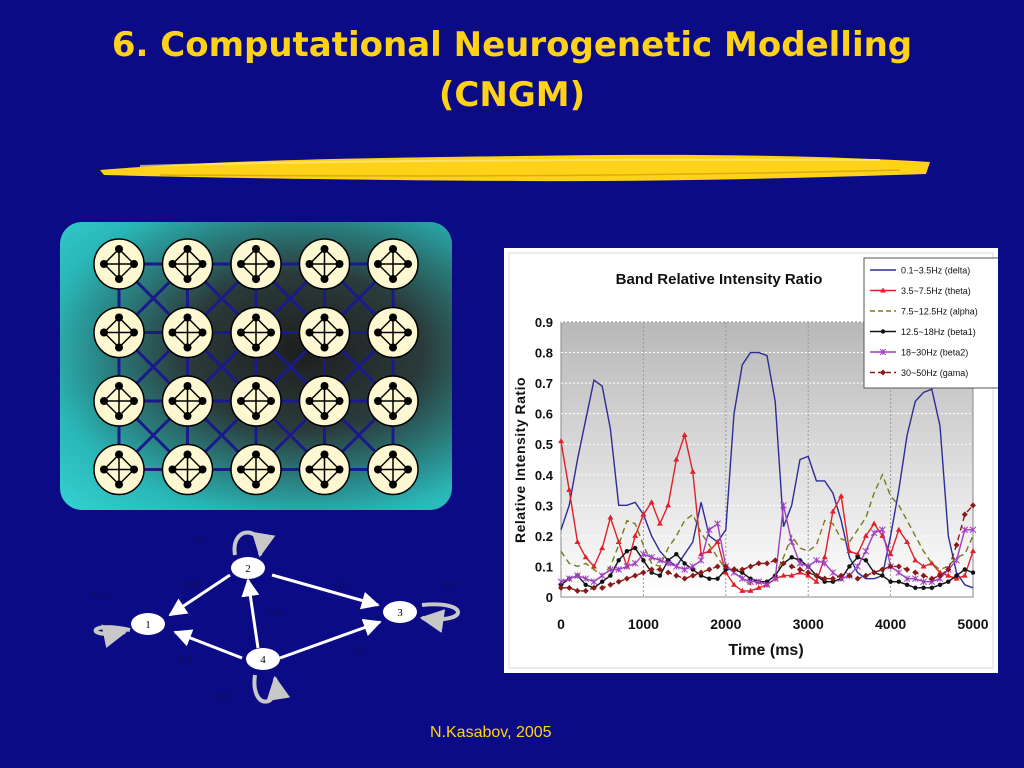 This screenshot has height=768, width=1024. I want to click on y-tick-label: 0.5, so click(544, 444).